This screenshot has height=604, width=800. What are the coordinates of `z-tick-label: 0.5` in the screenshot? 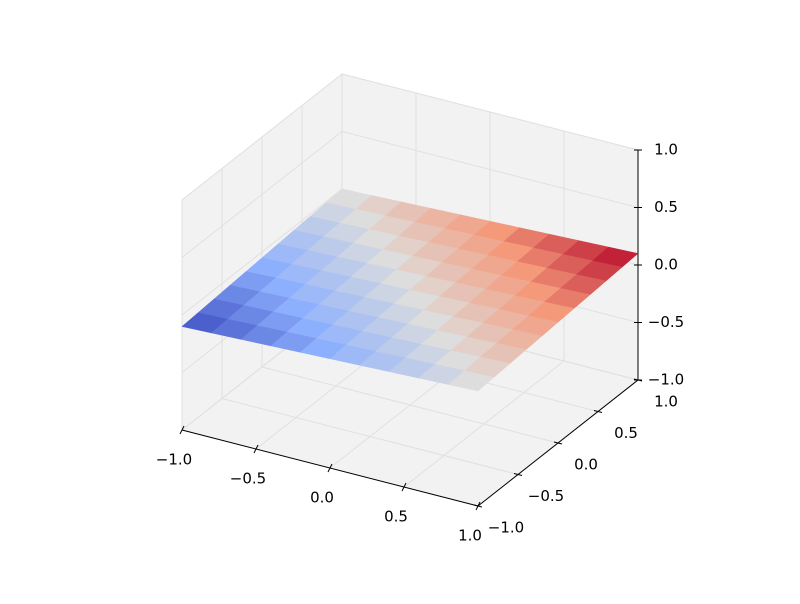 It's located at (666, 207).